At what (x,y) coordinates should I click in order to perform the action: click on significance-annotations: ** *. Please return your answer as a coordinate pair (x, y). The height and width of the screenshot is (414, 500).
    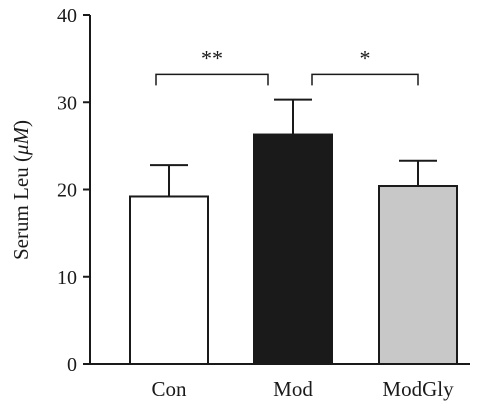
    Looking at the image, I should click on (287, 65).